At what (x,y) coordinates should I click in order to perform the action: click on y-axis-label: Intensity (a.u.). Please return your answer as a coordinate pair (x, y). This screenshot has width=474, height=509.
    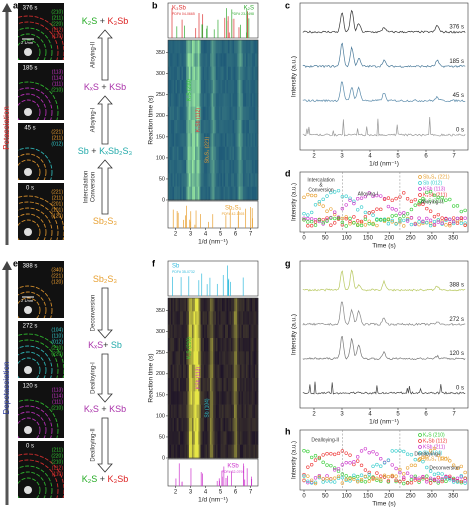
    Looking at the image, I should click on (295, 202).